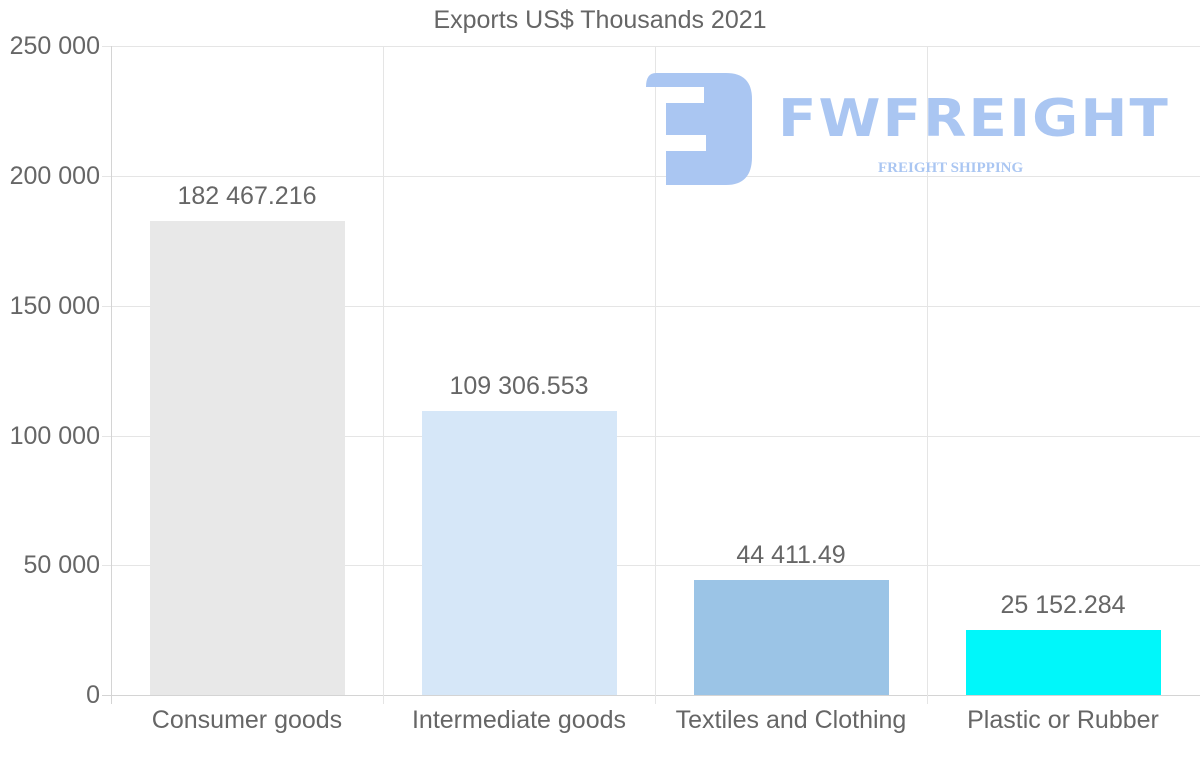 Image resolution: width=1200 pixels, height=763 pixels. I want to click on bar-value-label: 25 152.284, so click(1063, 605).